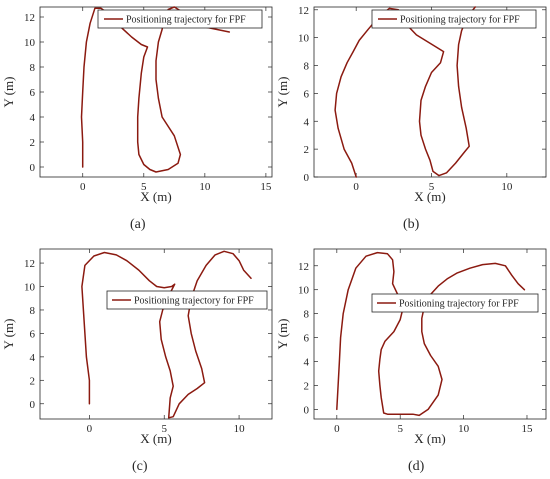 This screenshot has width=550, height=479. I want to click on legend-box-a, so click(180, 19).